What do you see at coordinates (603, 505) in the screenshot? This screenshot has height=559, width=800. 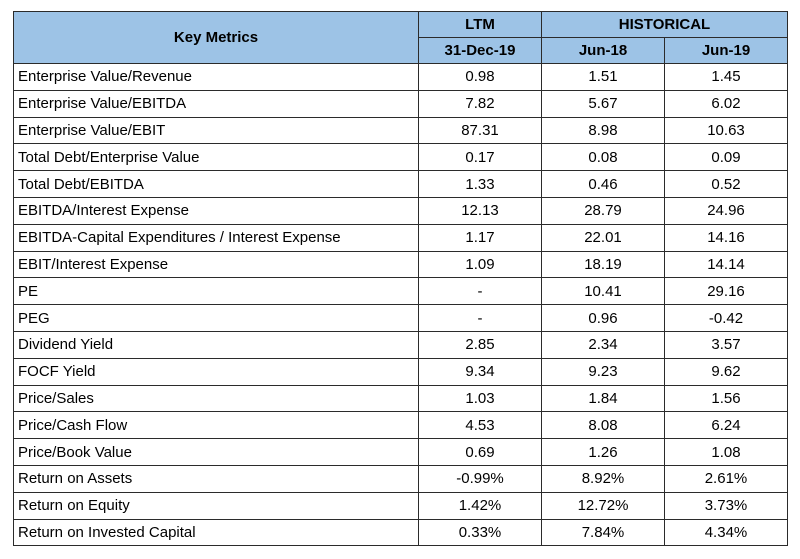 I see `jun18-value-cell: 12.72%` at bounding box center [603, 505].